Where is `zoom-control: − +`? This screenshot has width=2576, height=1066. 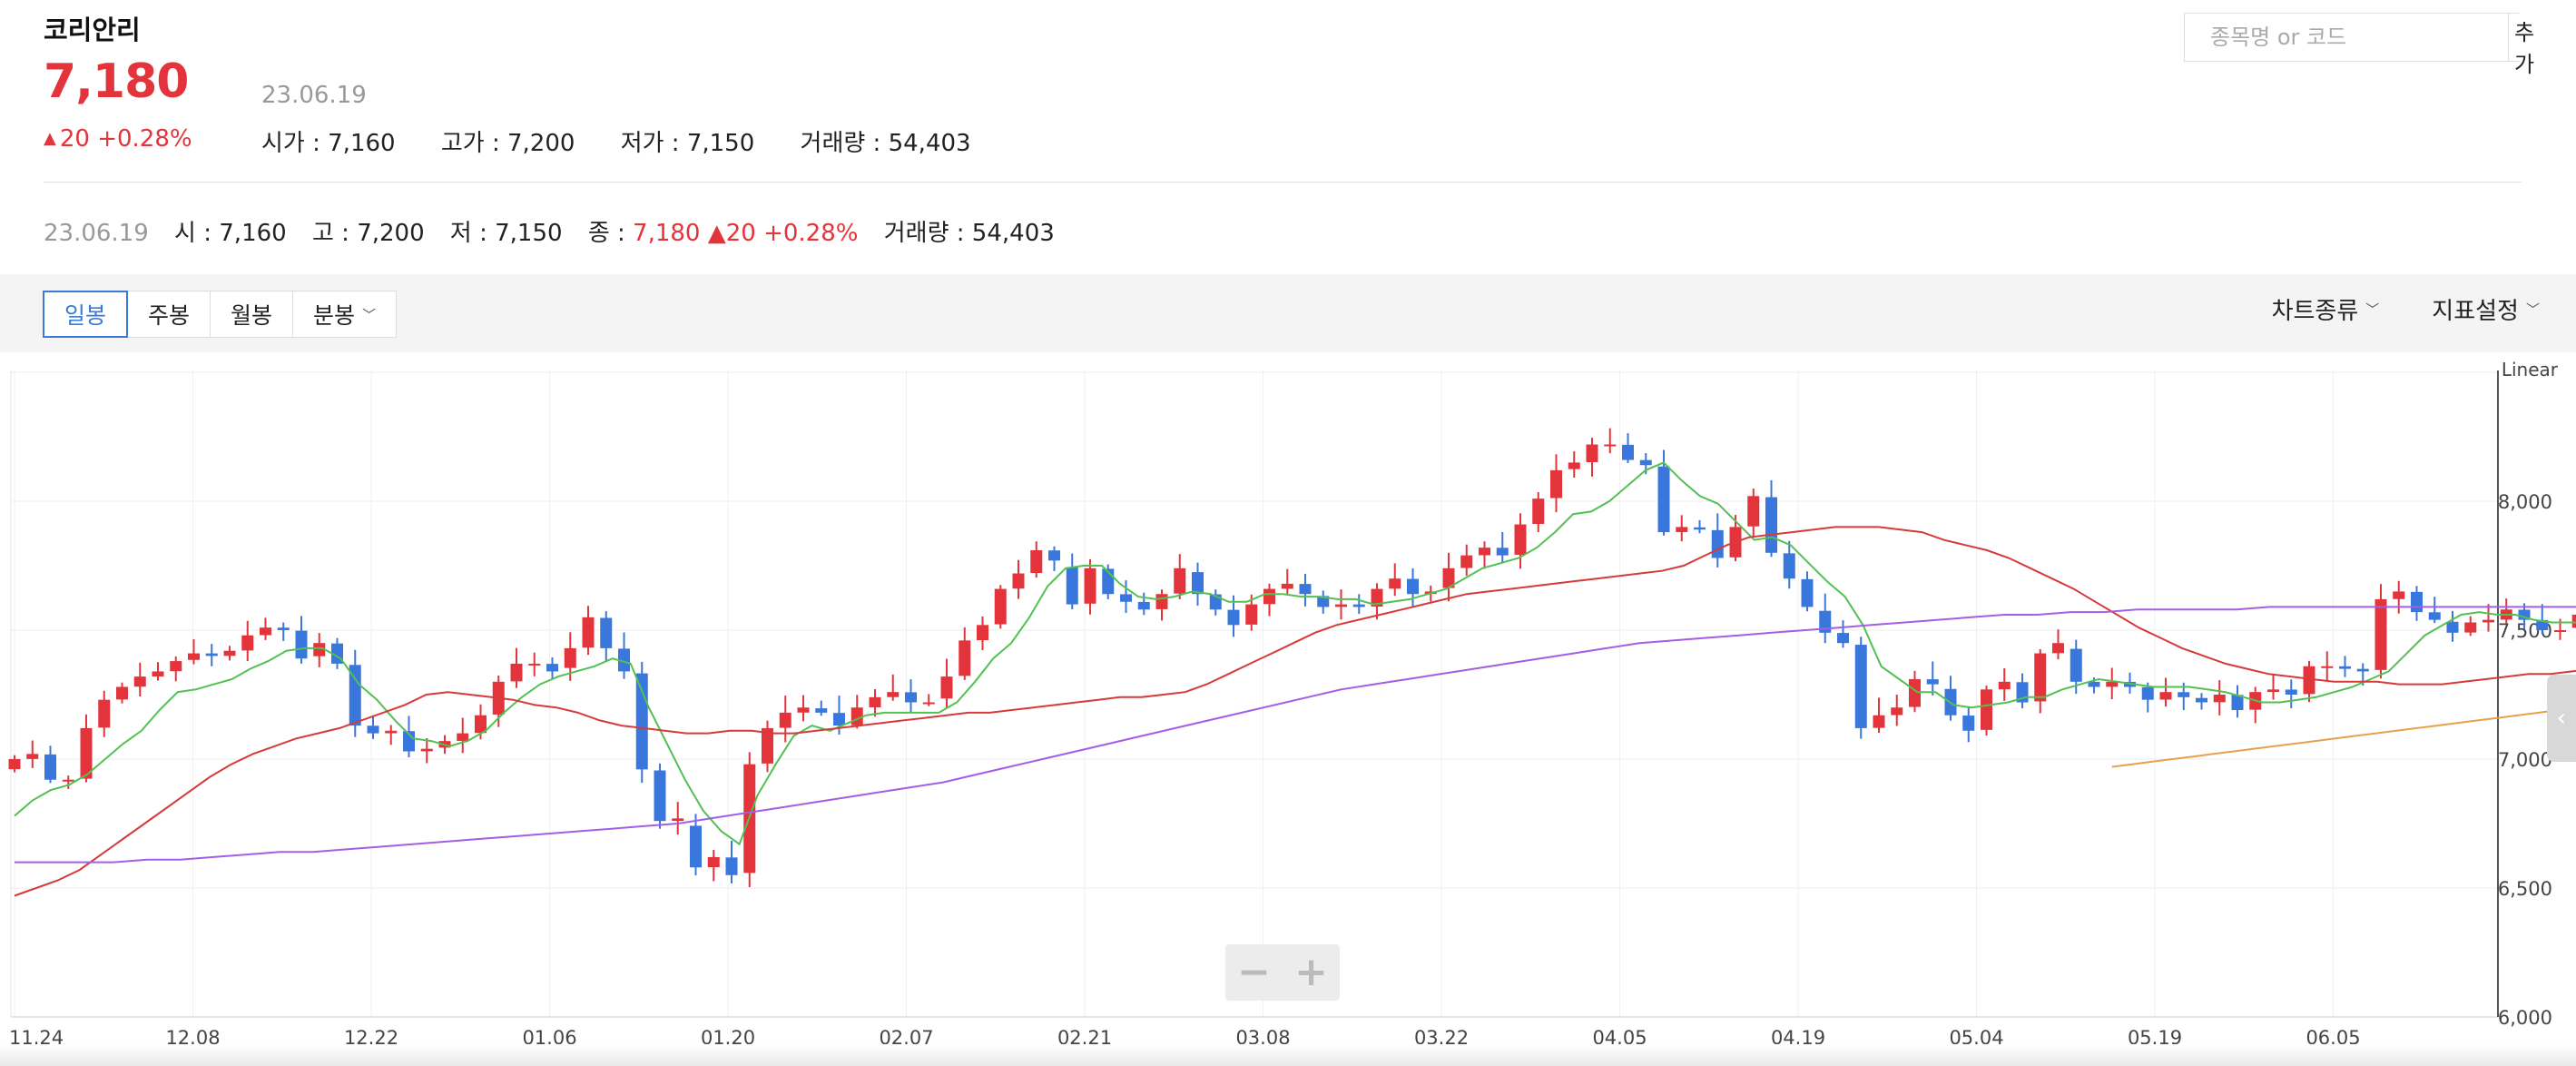 zoom-control: − + is located at coordinates (1282, 972).